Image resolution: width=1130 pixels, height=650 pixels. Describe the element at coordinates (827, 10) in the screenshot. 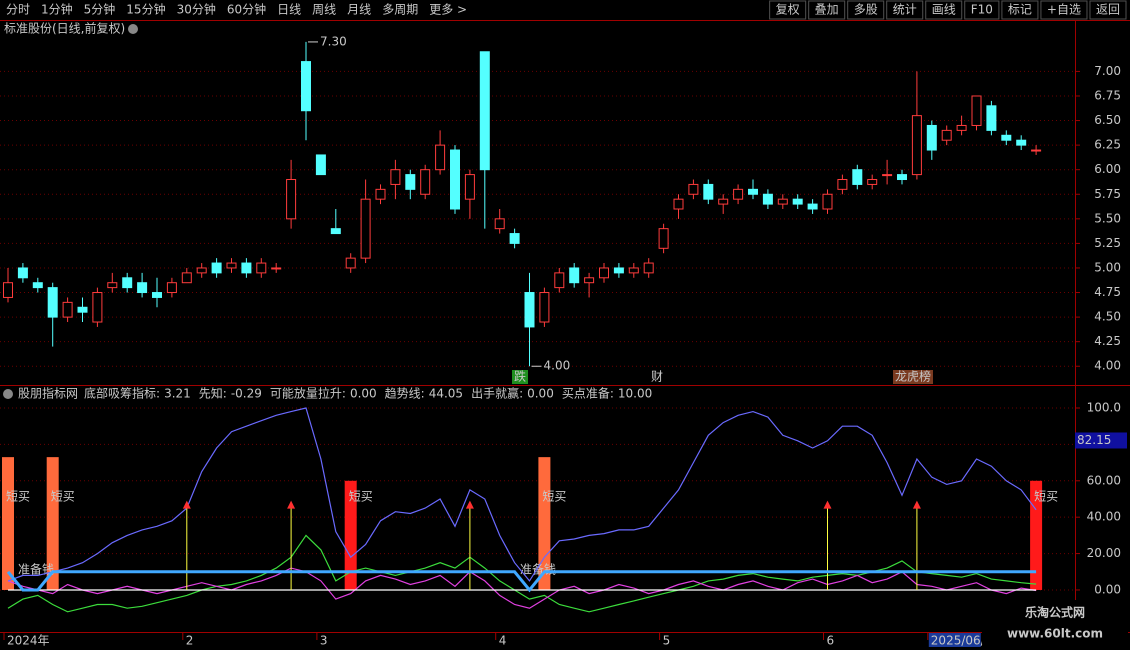

I see `toolbar-button: 叠加` at that location.